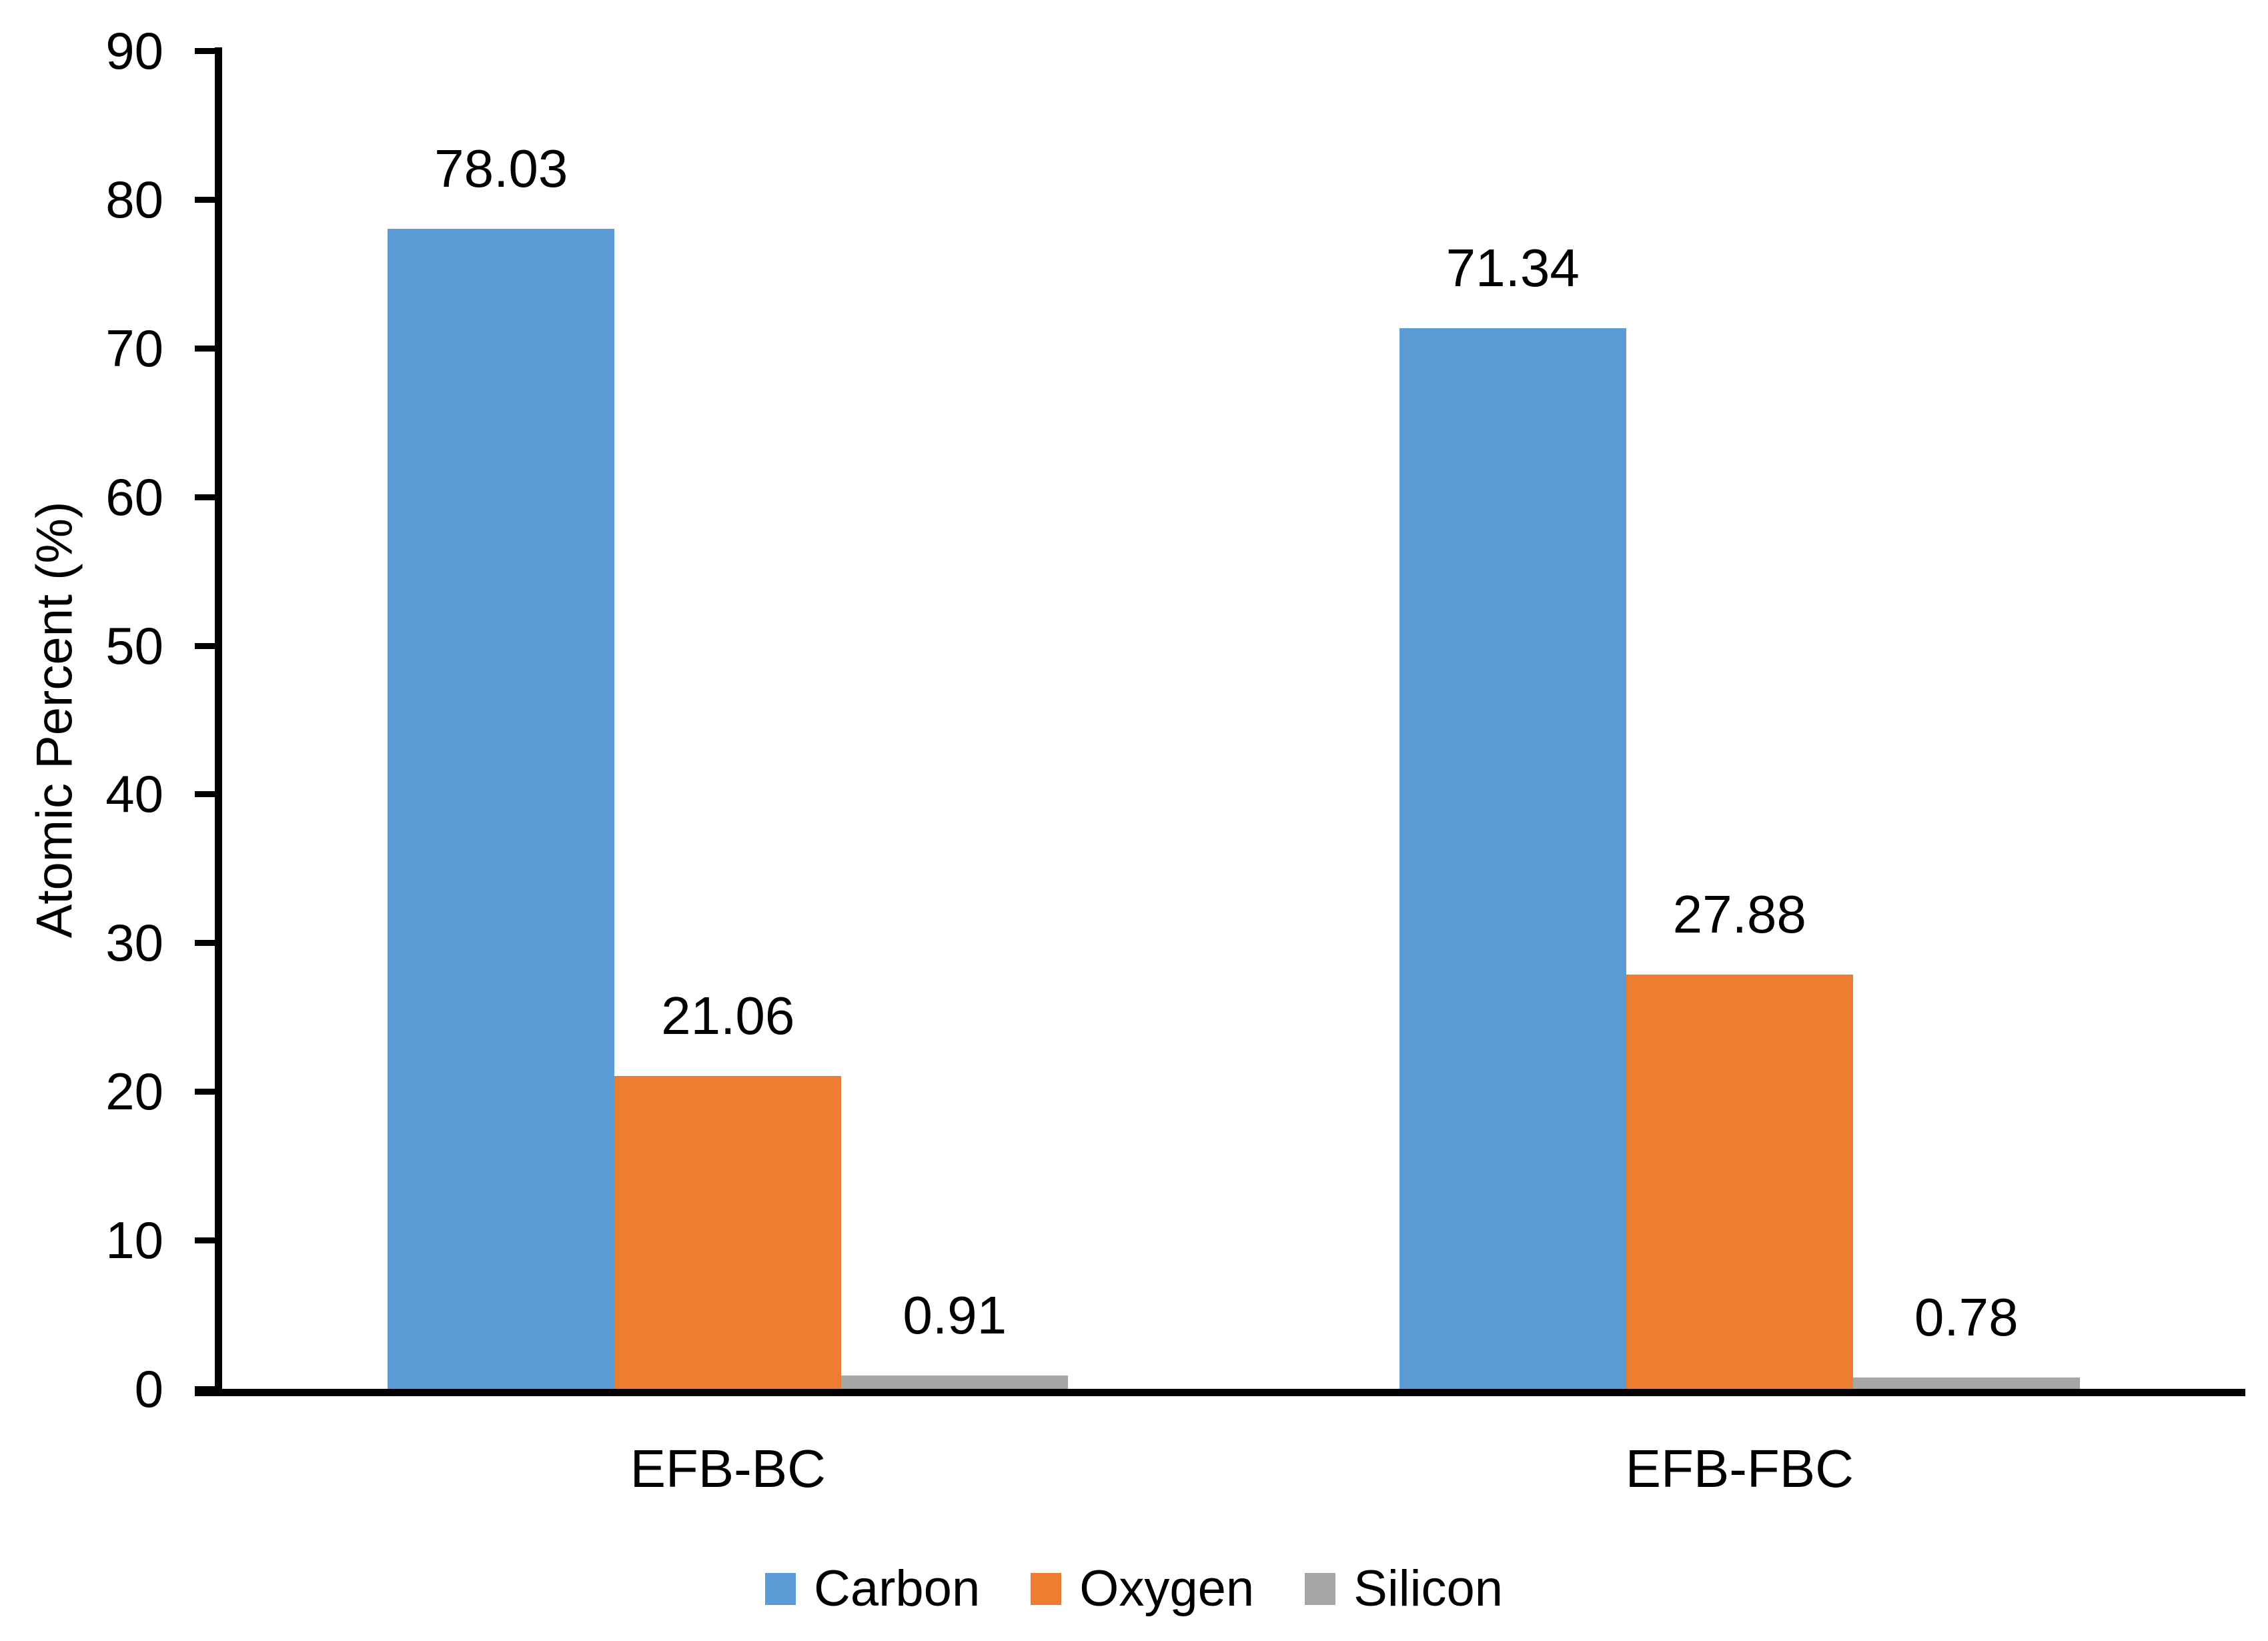 The height and width of the screenshot is (1641, 2268). What do you see at coordinates (728, 1468) in the screenshot?
I see `x-category-label: EFB-BC` at bounding box center [728, 1468].